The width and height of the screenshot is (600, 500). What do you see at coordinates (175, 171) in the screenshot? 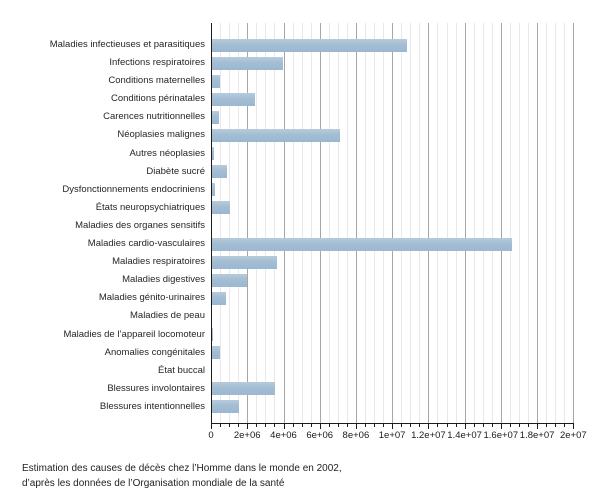
I see `category-label: Diabète sucré` at bounding box center [175, 171].